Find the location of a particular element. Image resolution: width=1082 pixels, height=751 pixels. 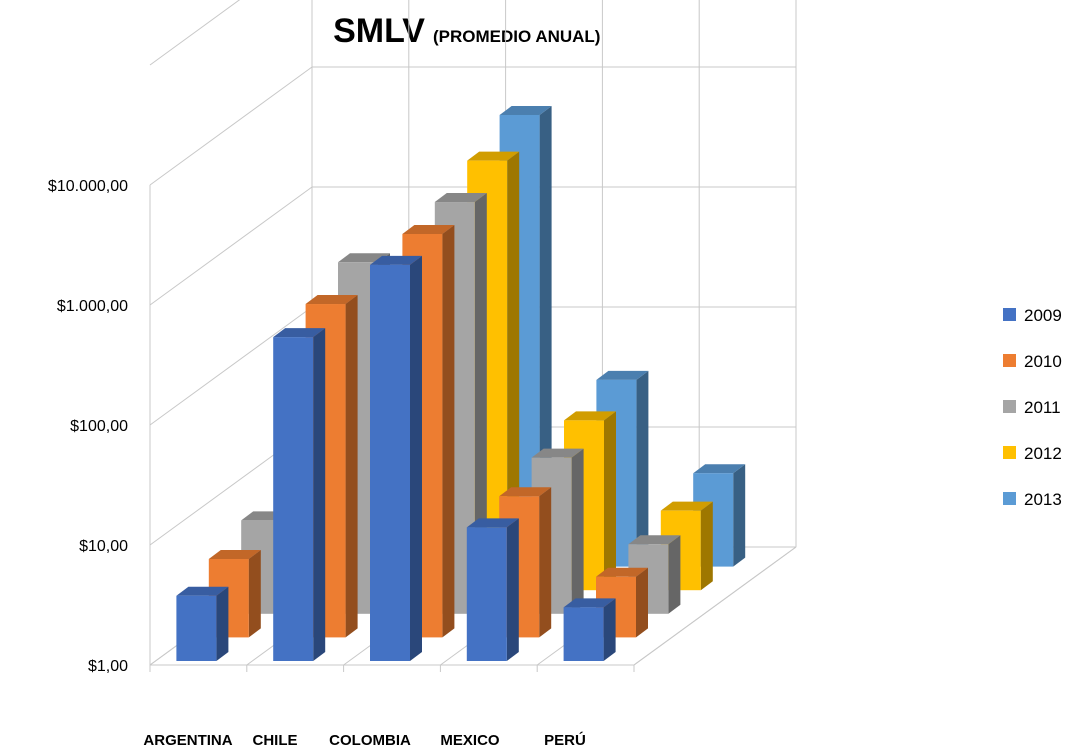

legend-label: 2009 is located at coordinates (1043, 315).